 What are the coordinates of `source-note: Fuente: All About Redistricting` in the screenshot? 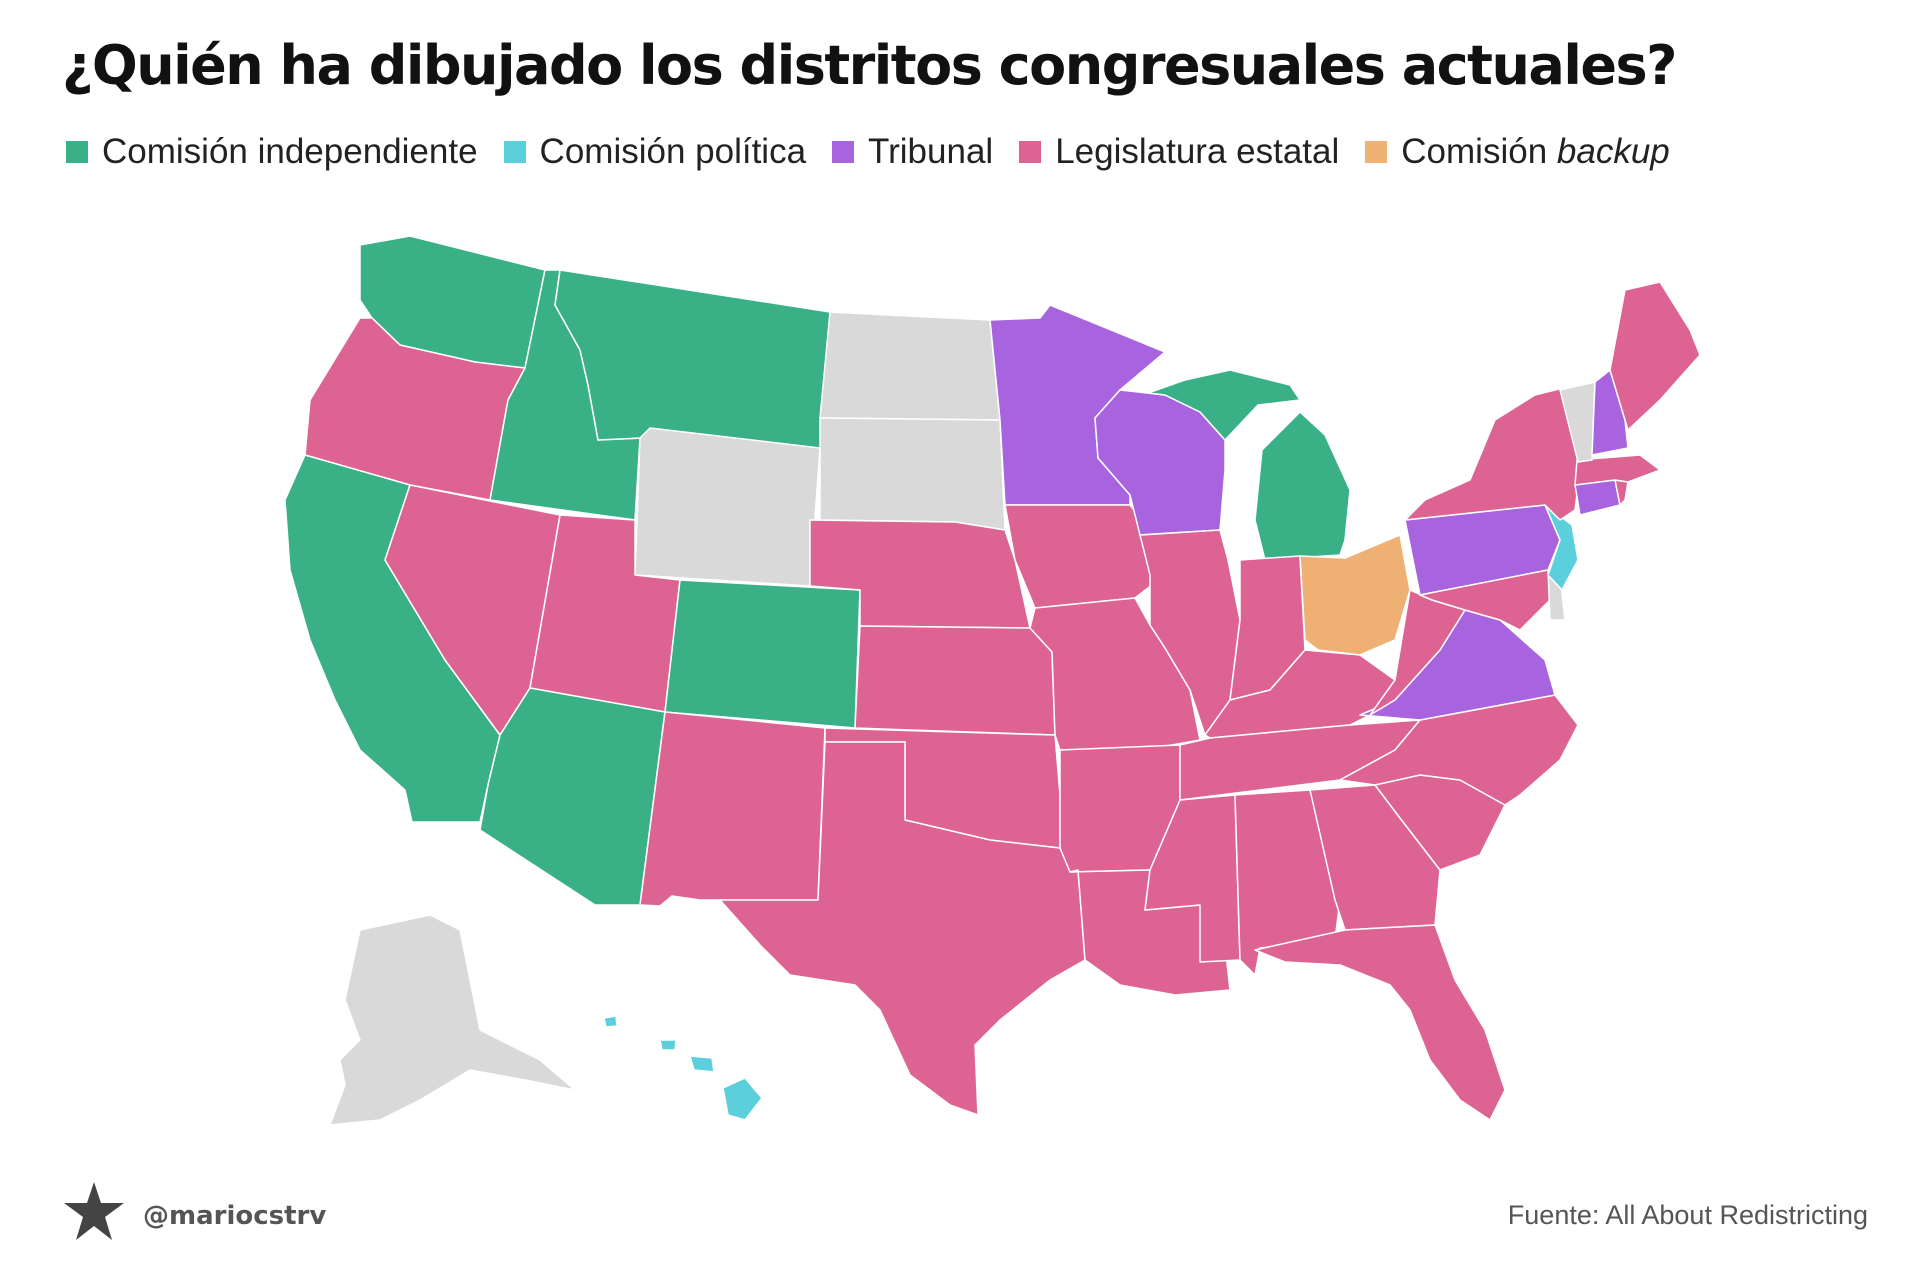 It's located at (1687, 1215).